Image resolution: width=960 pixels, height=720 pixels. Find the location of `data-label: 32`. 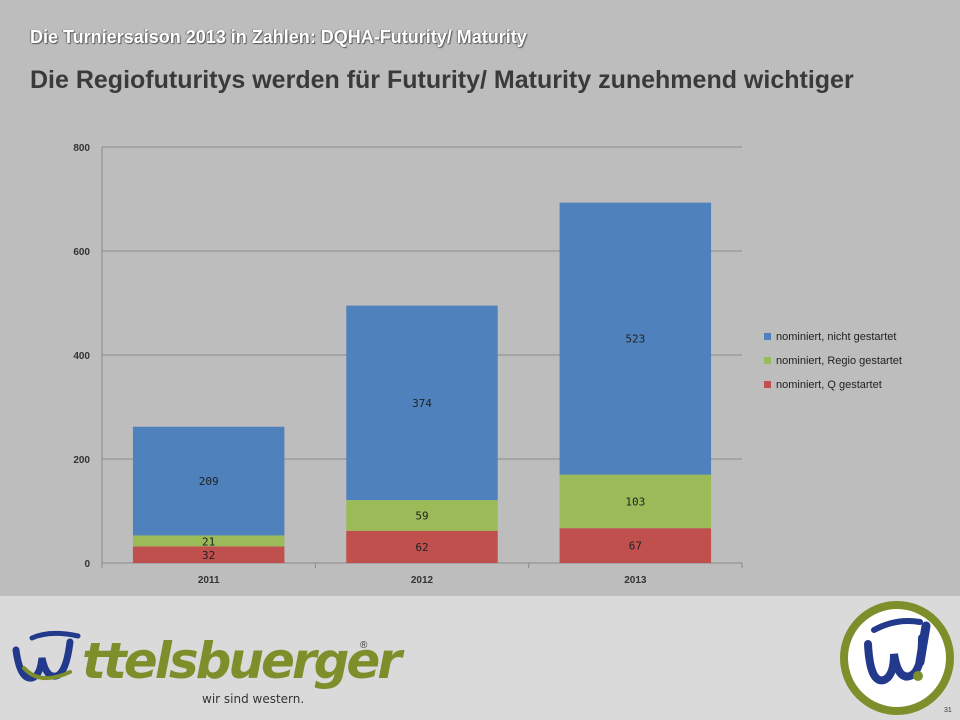

data-label: 32 is located at coordinates (208, 555).